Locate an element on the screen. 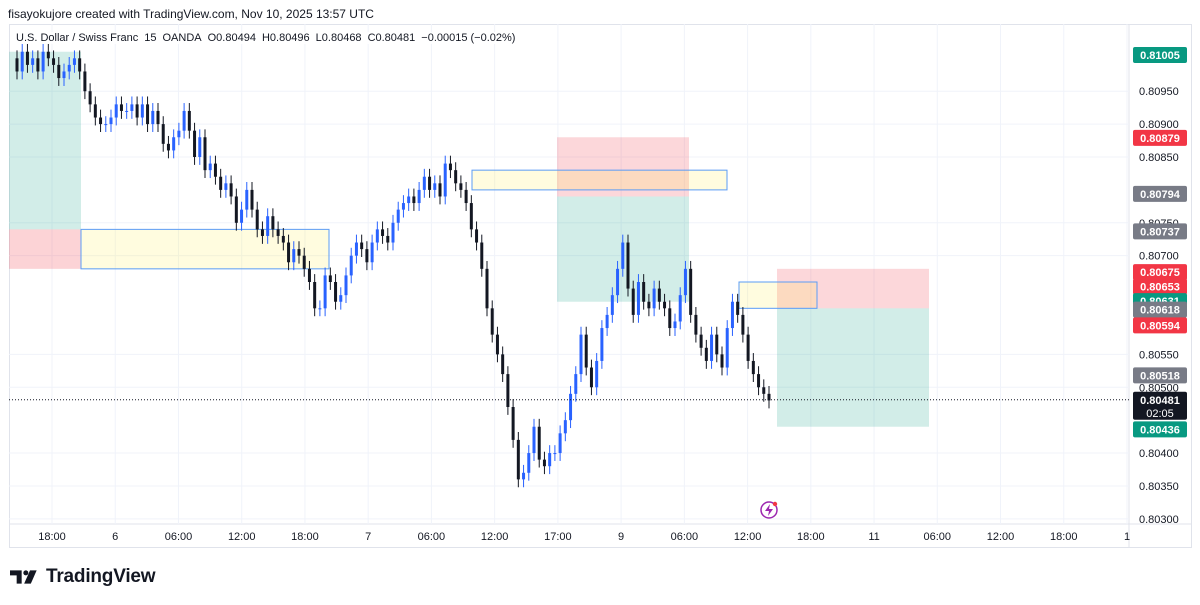 The height and width of the screenshot is (605, 1200). time-tick-label: 9 is located at coordinates (621, 537).